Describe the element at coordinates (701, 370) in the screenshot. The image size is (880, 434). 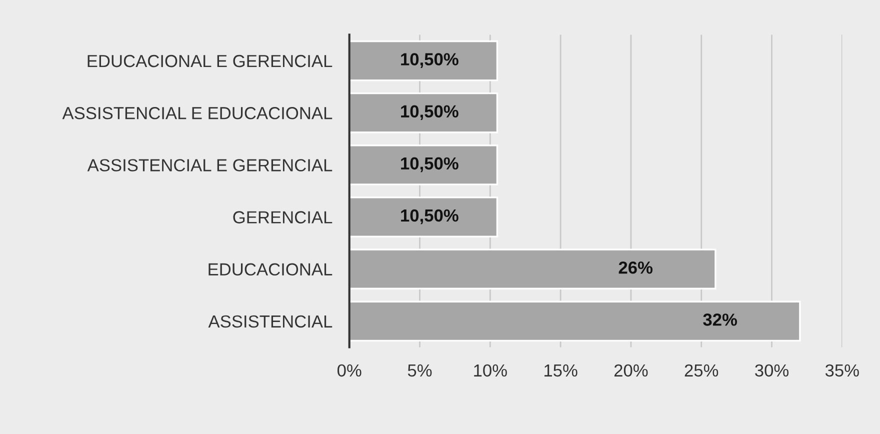
I see `x-tick-label: 25%` at that location.